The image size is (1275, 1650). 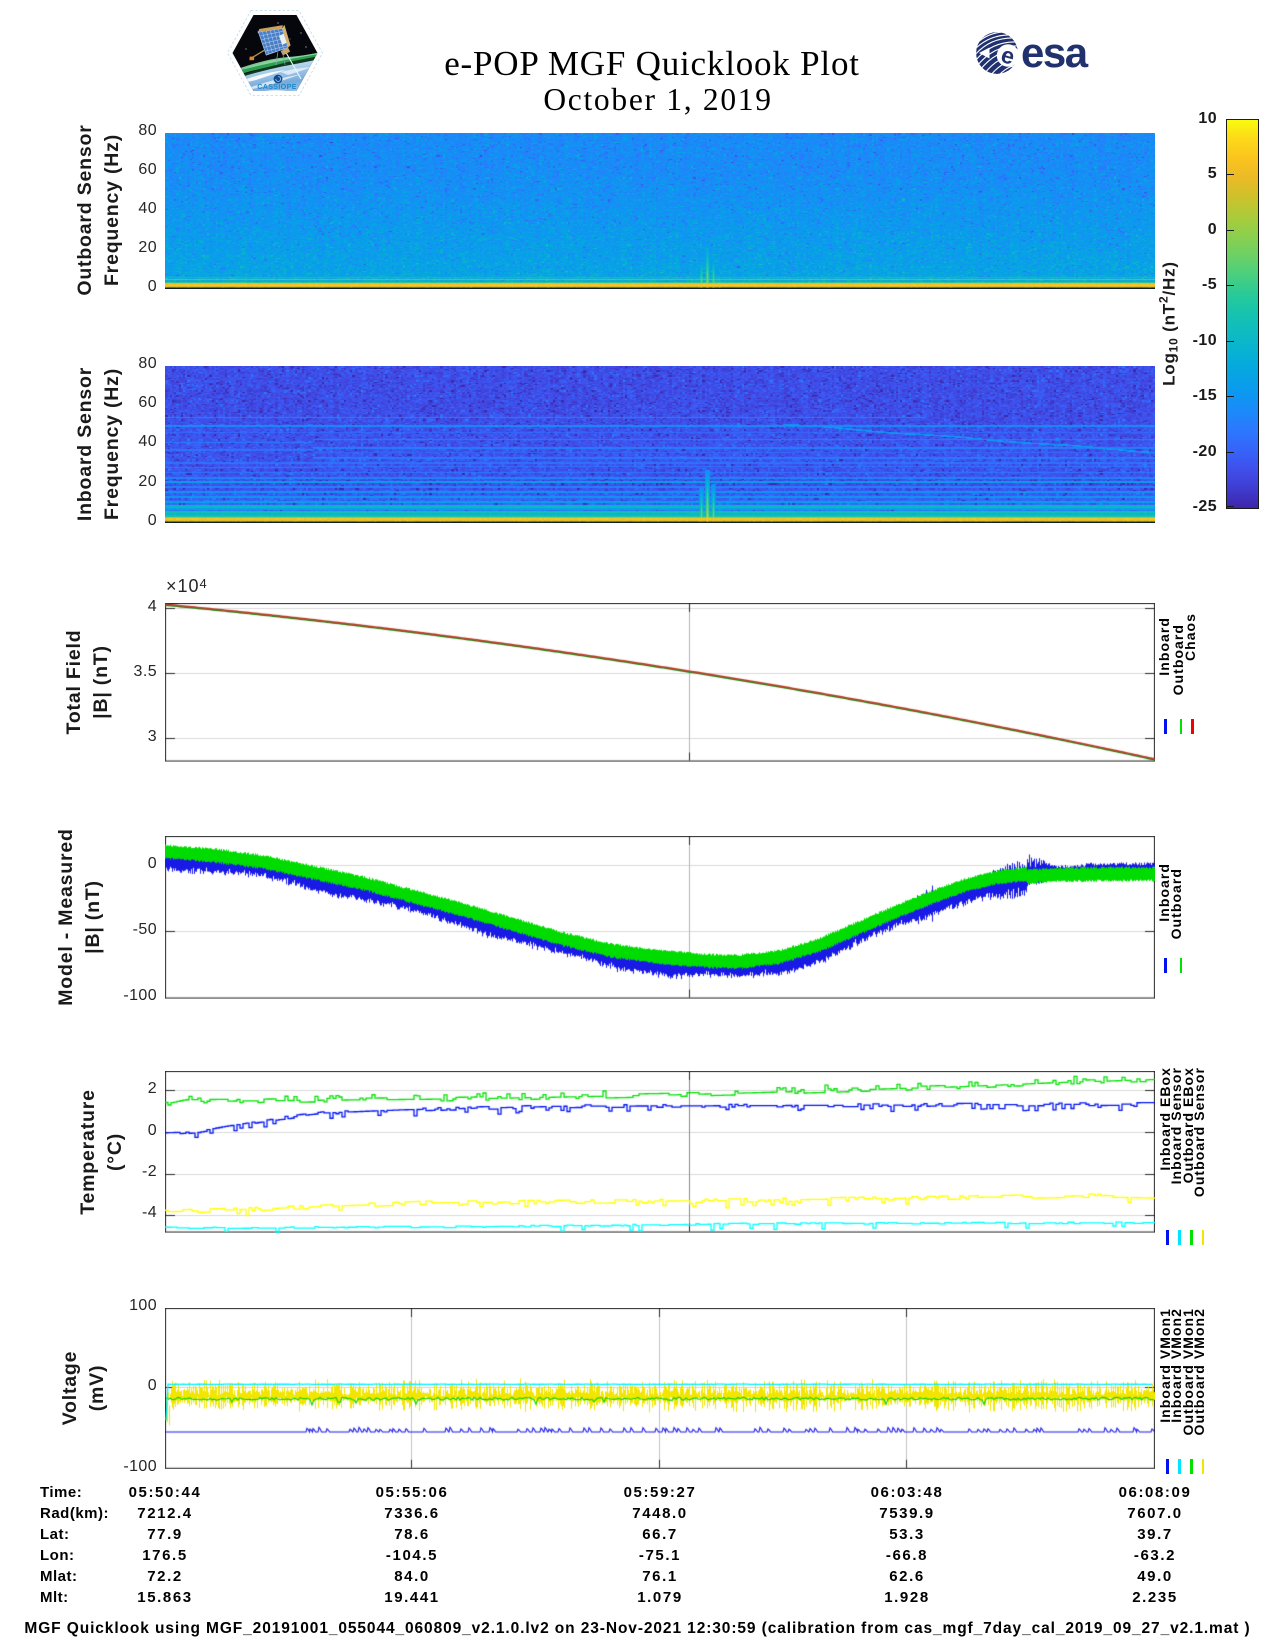 What do you see at coordinates (277, 86) in the screenshot?
I see `svg-text: CASSIOPE` at bounding box center [277, 86].